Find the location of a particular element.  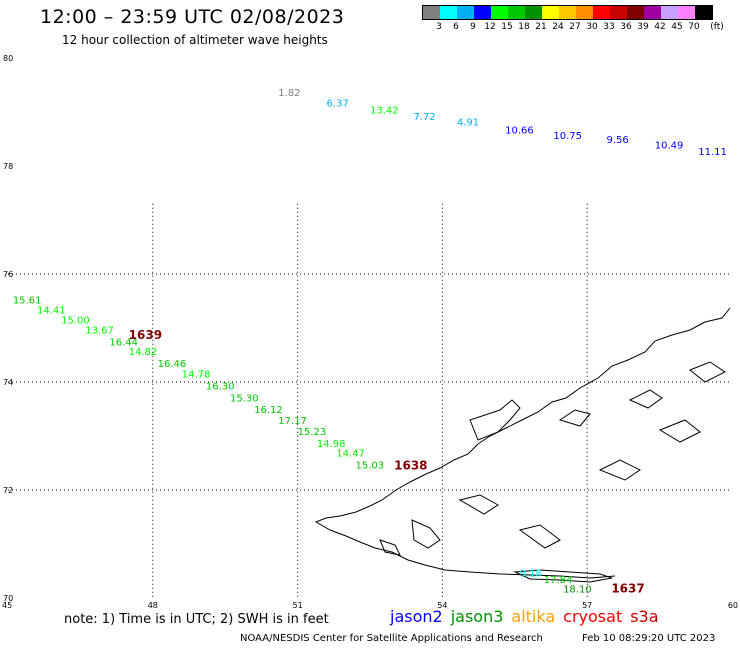

legend-ticks: 3 6 9 12 15 18 21 24 27 30 33 36 39 42 45 70 (ft) is located at coordinates (573, 27).